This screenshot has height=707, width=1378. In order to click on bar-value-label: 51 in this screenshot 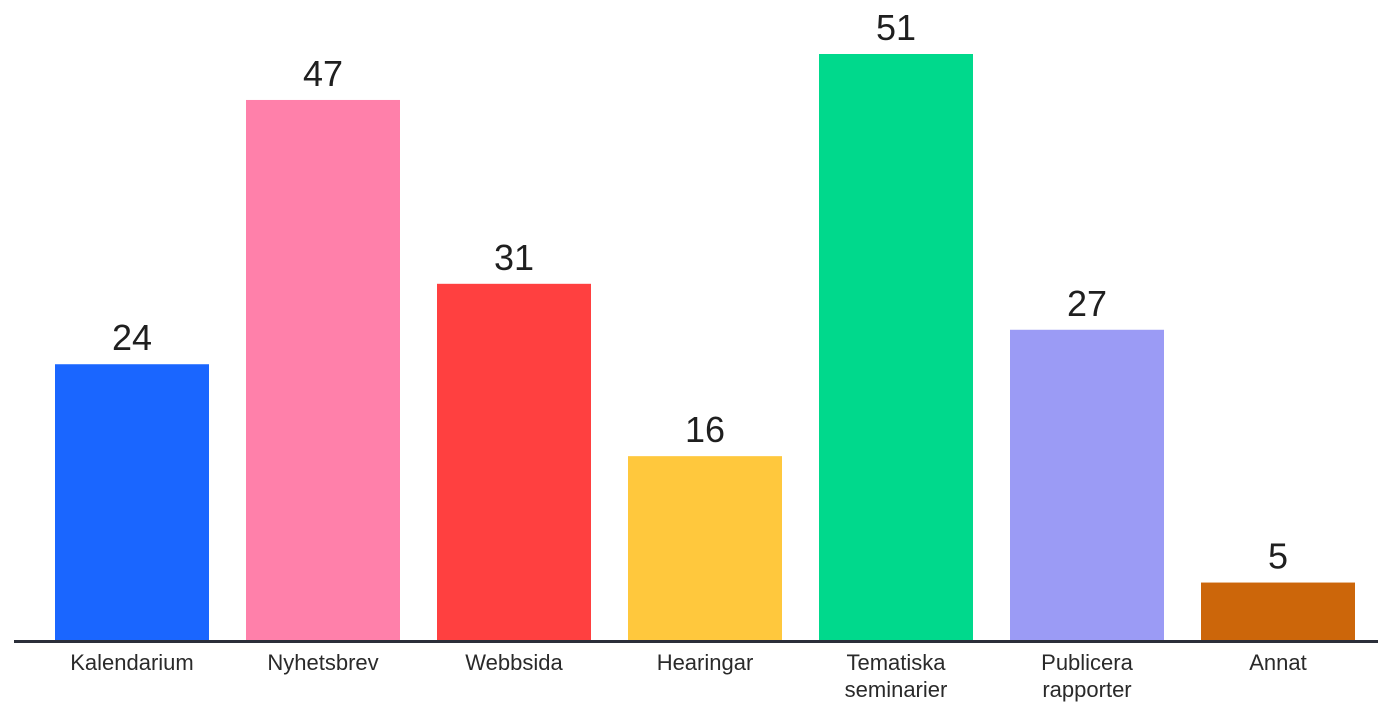, I will do `click(896, 27)`.